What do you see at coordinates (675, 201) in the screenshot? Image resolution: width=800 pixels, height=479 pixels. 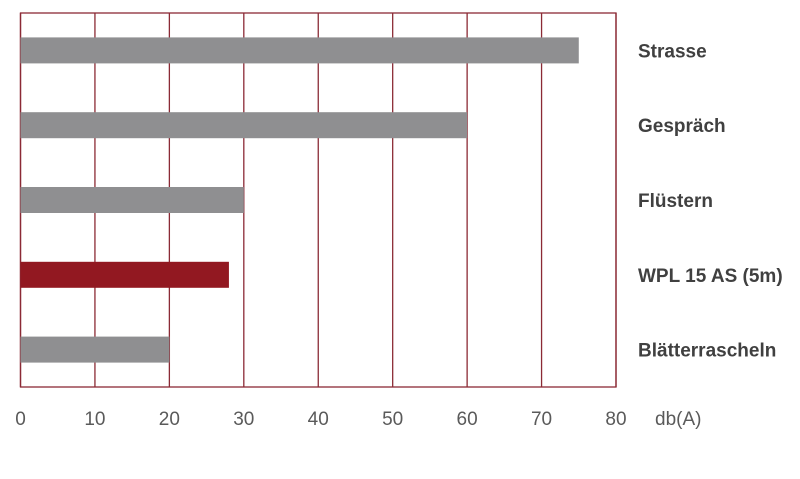 I see `category-label: Flüstern` at bounding box center [675, 201].